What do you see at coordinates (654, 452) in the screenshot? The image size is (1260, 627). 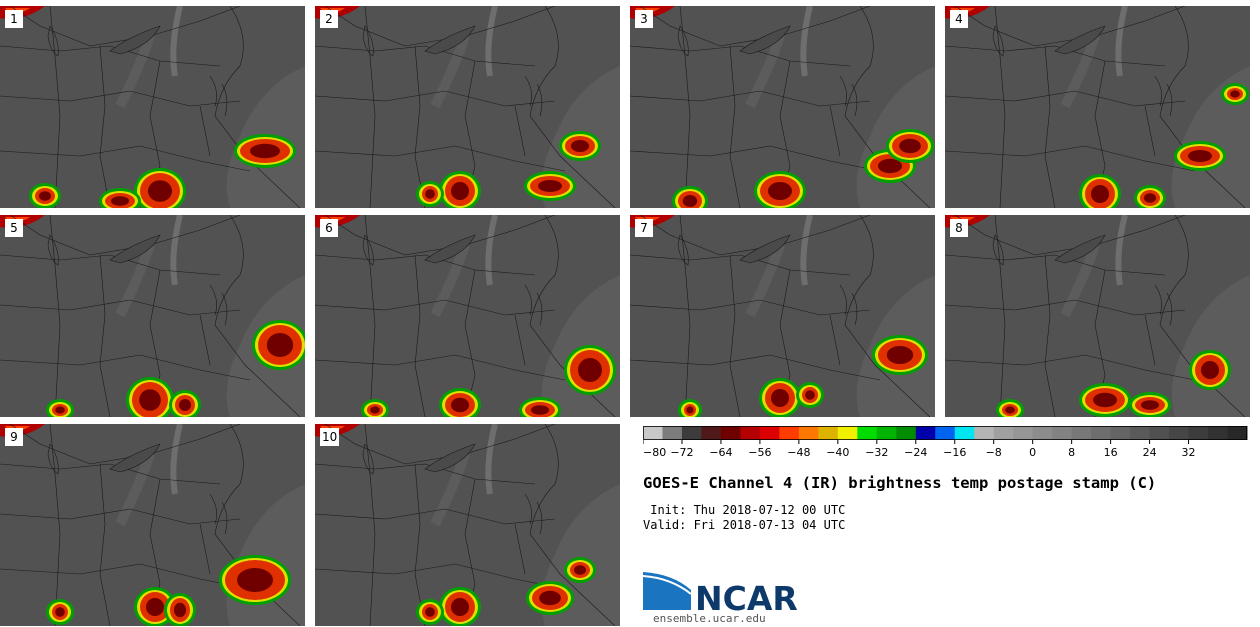 I see `colorbar-tick-label: −80` at bounding box center [654, 452].